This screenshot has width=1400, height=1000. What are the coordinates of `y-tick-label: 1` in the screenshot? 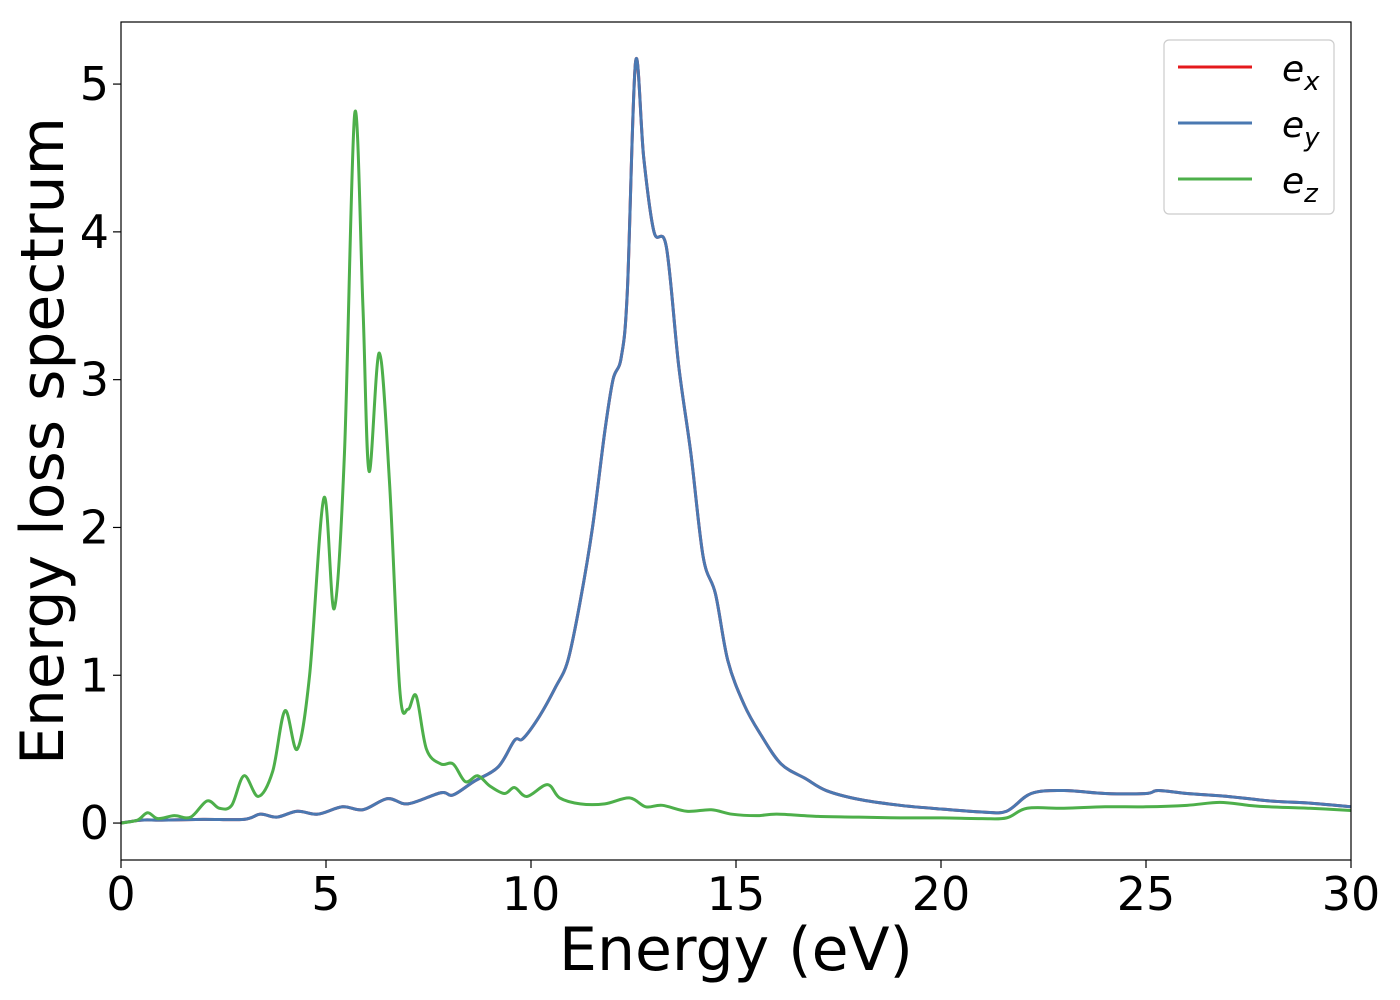 It's located at (94, 675).